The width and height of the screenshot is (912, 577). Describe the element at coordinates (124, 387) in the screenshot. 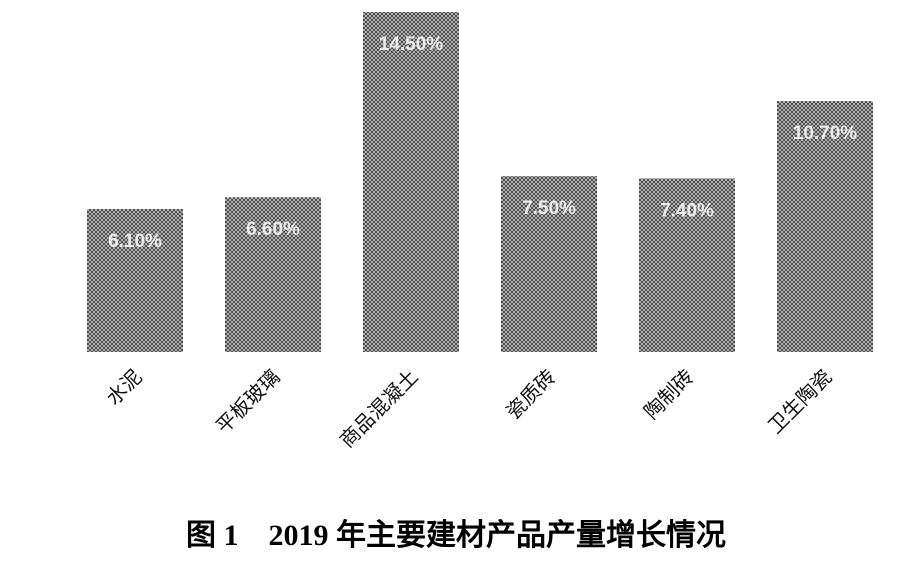

I see `x-tick-label: 水泥` at that location.